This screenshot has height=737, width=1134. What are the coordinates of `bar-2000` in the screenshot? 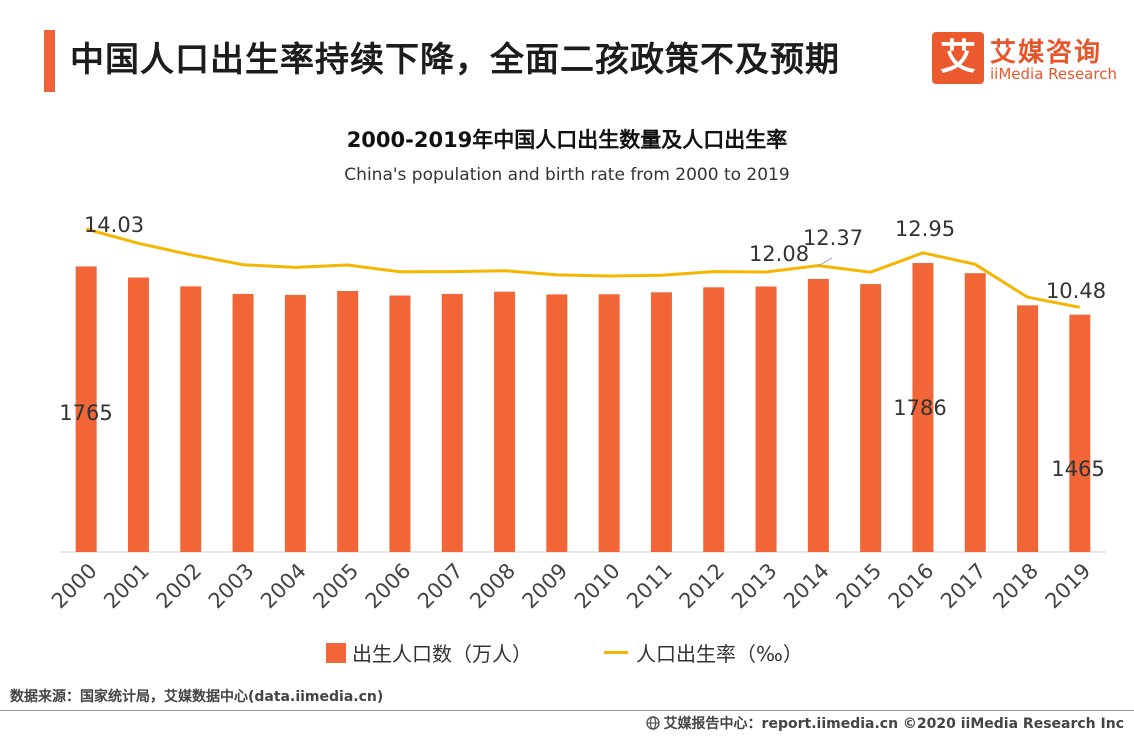 It's located at (86, 409).